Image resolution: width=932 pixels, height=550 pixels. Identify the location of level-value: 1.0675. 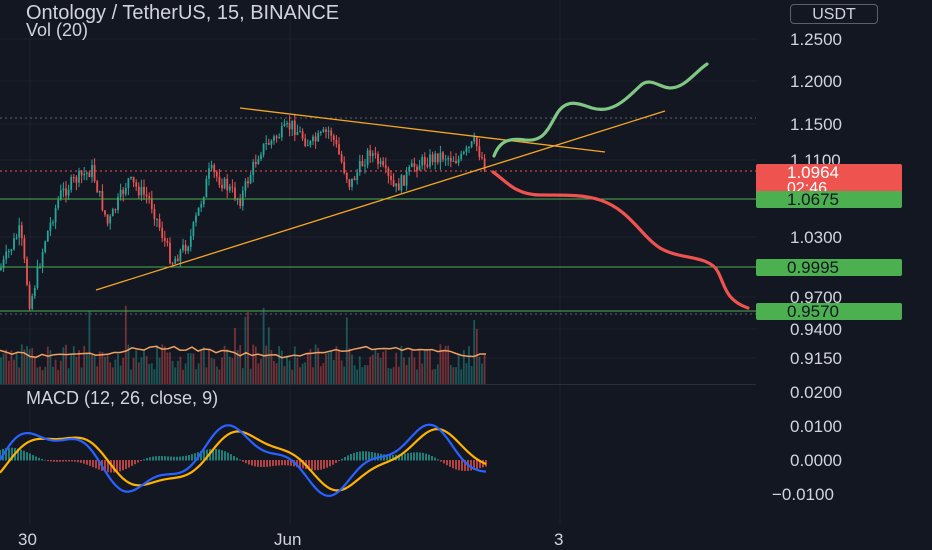
(813, 199).